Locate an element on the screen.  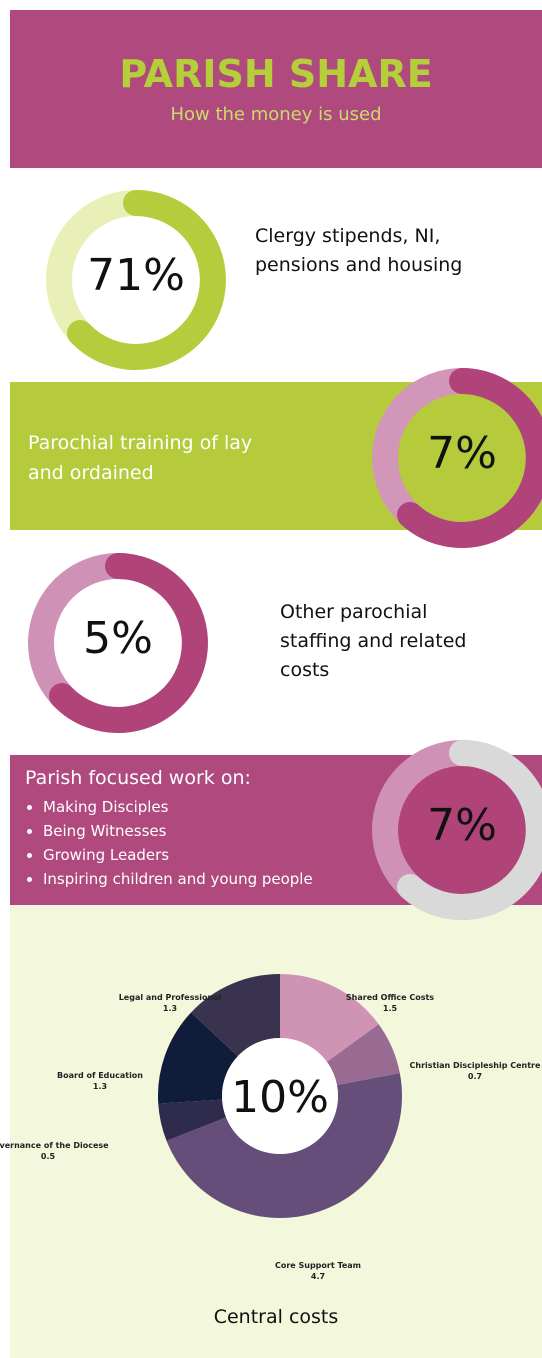
slice-value: 0.7 is located at coordinates (475, 1076).